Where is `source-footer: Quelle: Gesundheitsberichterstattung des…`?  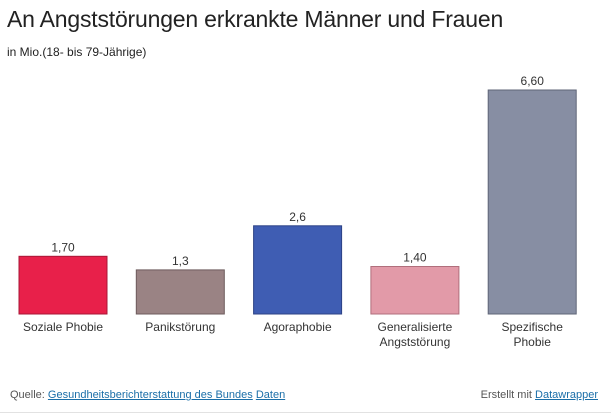
source-footer: Quelle: Gesundheitsberichterstattung des… is located at coordinates (147, 395).